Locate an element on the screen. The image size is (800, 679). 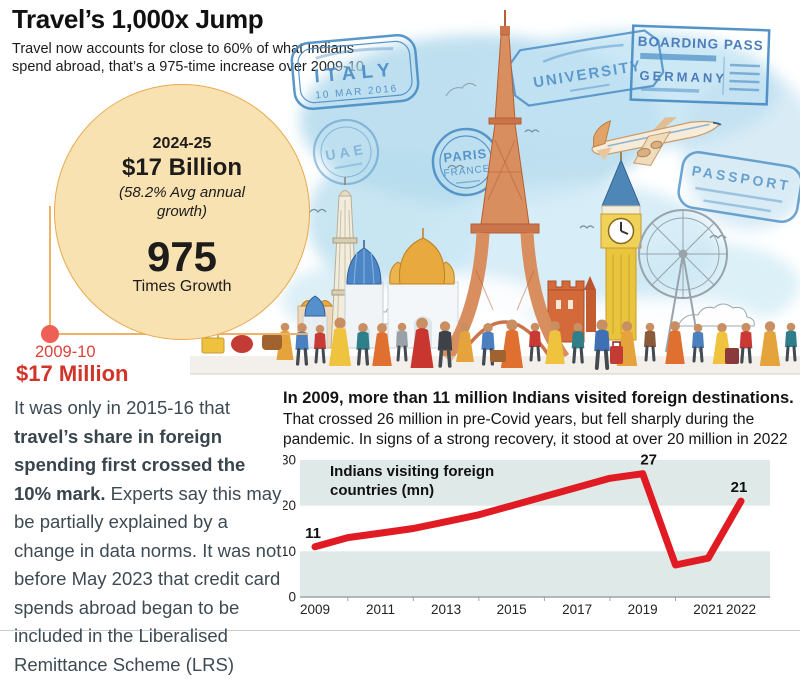
uae-stamp-label: UAE is located at coordinates (346, 152).